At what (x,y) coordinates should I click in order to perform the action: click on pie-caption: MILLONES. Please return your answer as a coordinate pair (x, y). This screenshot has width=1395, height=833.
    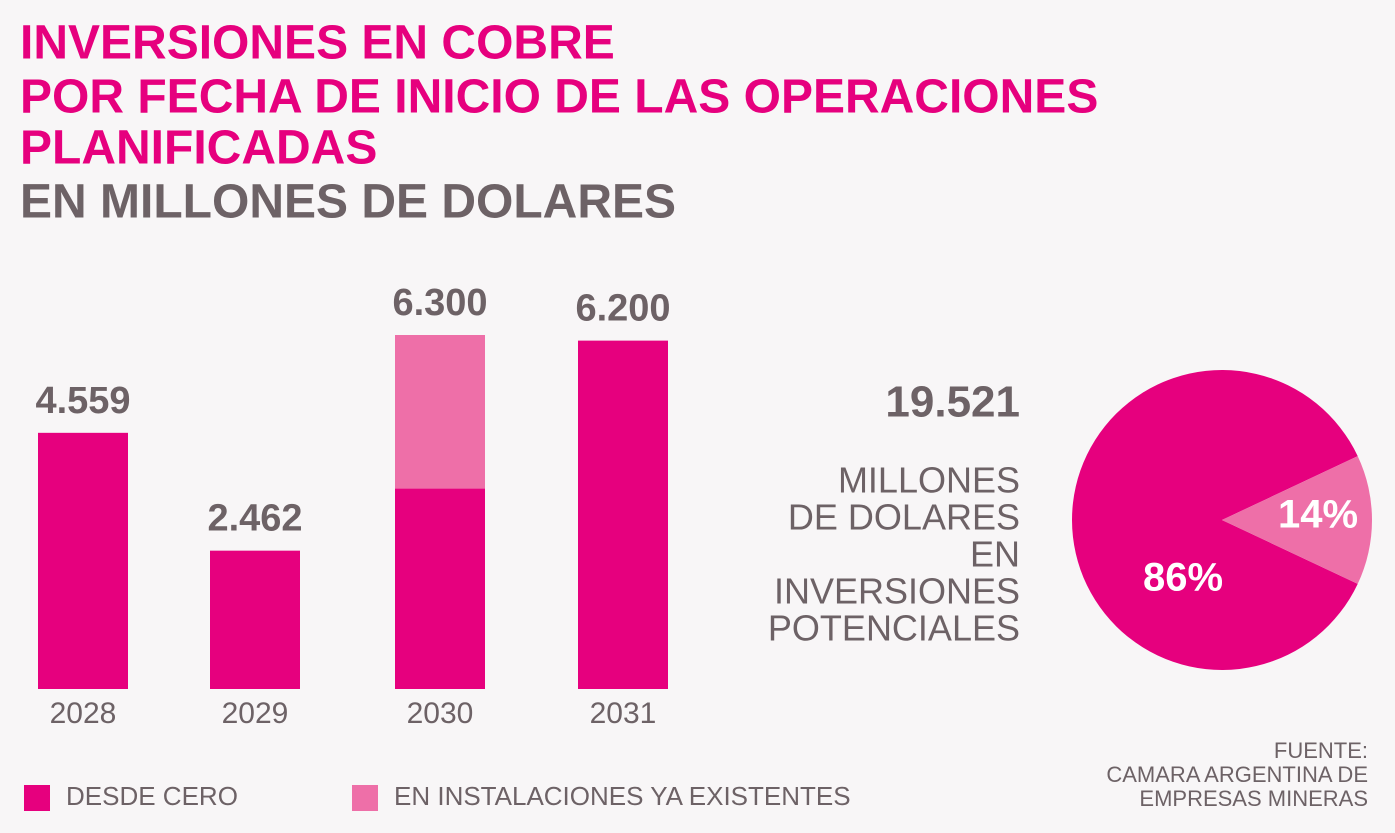
    Looking at the image, I should click on (929, 480).